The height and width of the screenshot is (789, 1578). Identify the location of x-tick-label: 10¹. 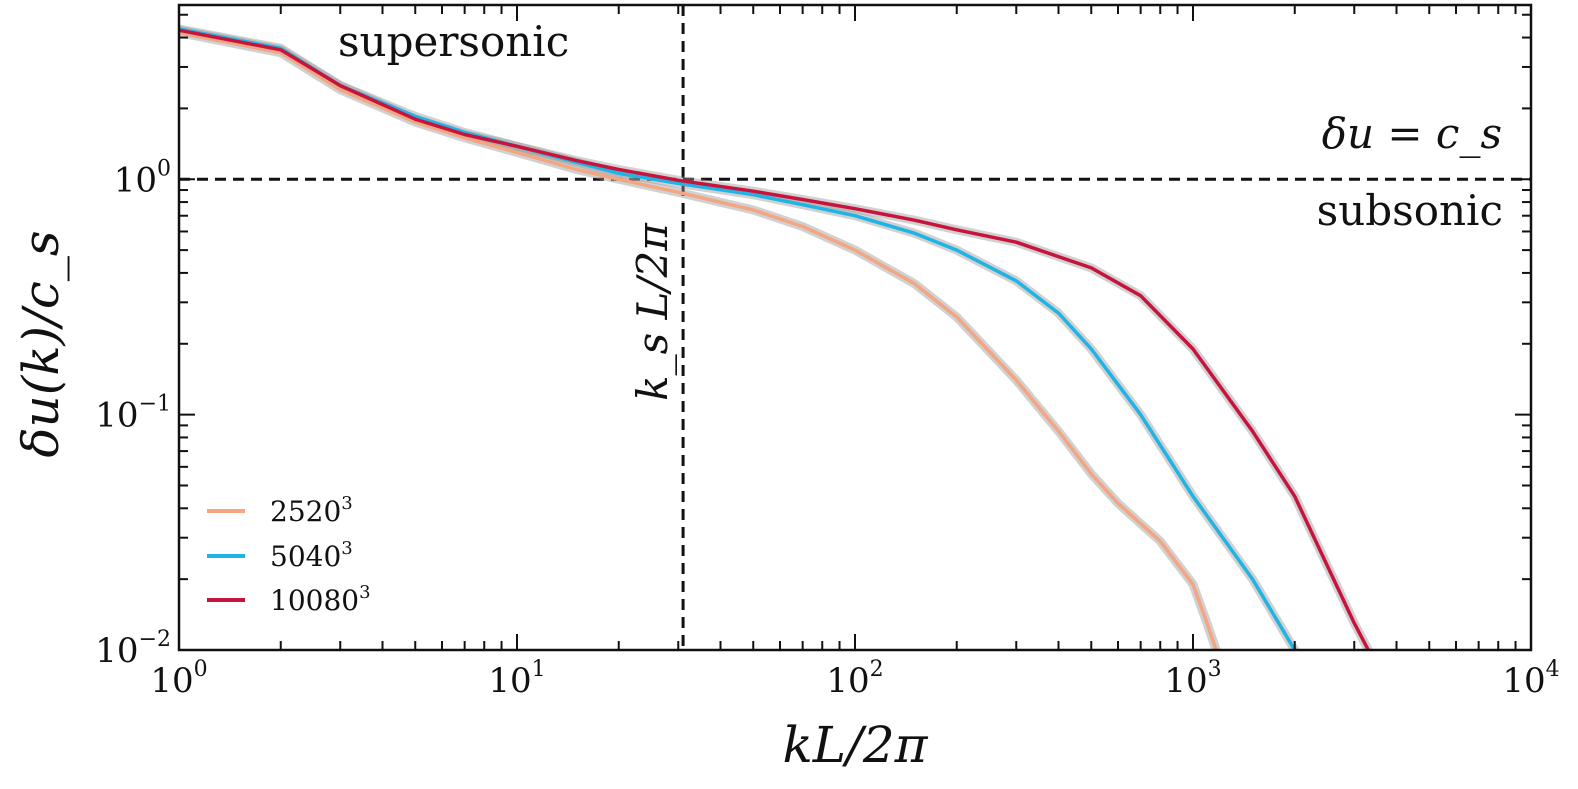
(516, 679).